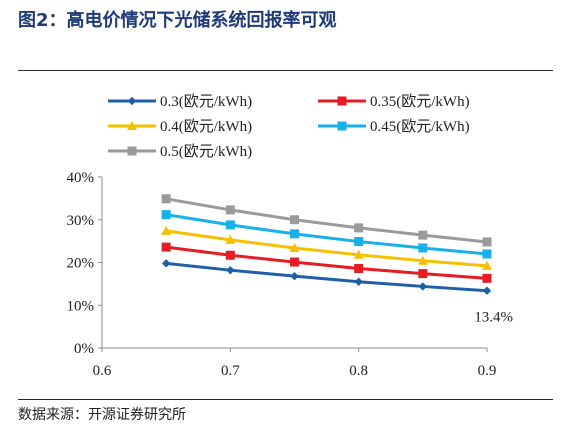  I want to click on y-tick-label: 20%, so click(81, 264).